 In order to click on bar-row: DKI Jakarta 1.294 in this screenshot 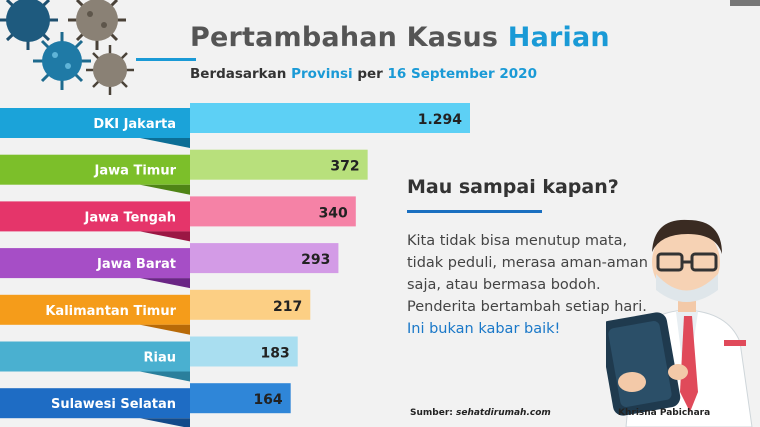, I will do `click(235, 125)`.